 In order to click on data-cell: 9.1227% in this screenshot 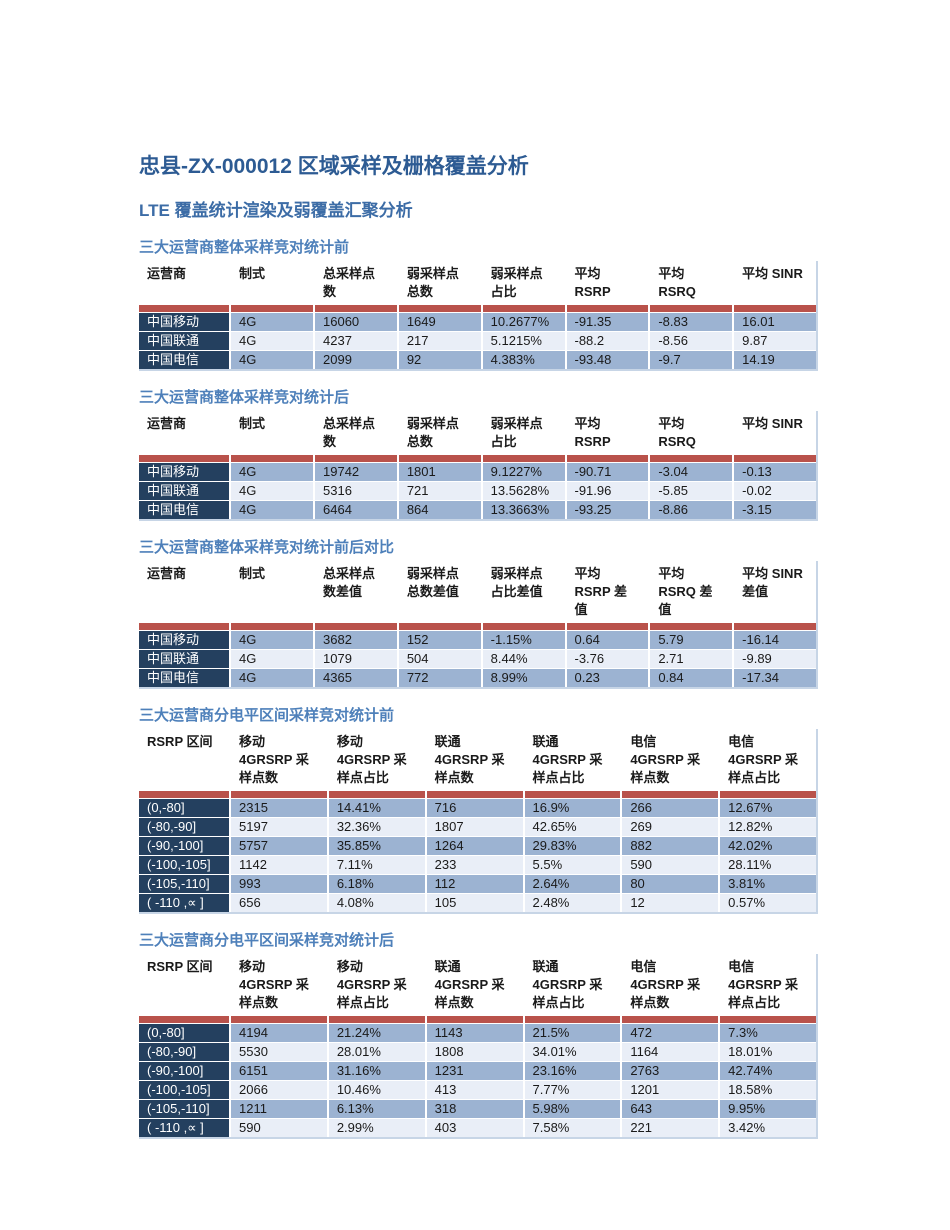, I will do `click(523, 472)`.